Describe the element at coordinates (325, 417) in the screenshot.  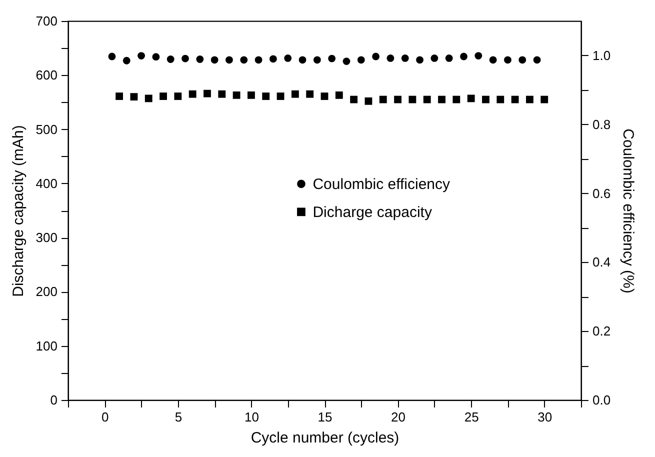
I see `x-tick-label: 15` at that location.